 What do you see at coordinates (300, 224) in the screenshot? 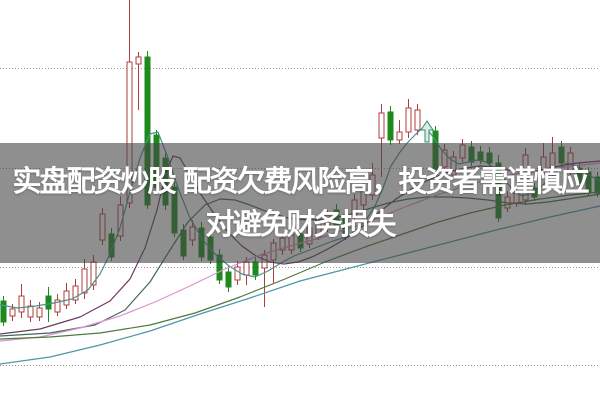
I see `headline-line-2: 对避免财务损失` at bounding box center [300, 224].